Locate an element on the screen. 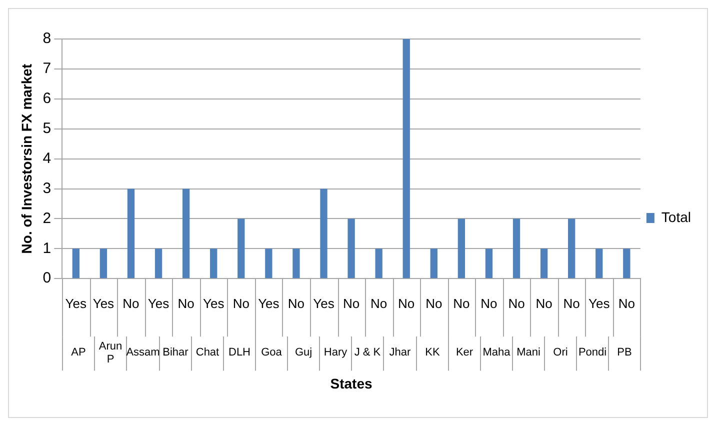 This screenshot has width=716, height=428. y-tick-label: 5 is located at coordinates (47, 128).